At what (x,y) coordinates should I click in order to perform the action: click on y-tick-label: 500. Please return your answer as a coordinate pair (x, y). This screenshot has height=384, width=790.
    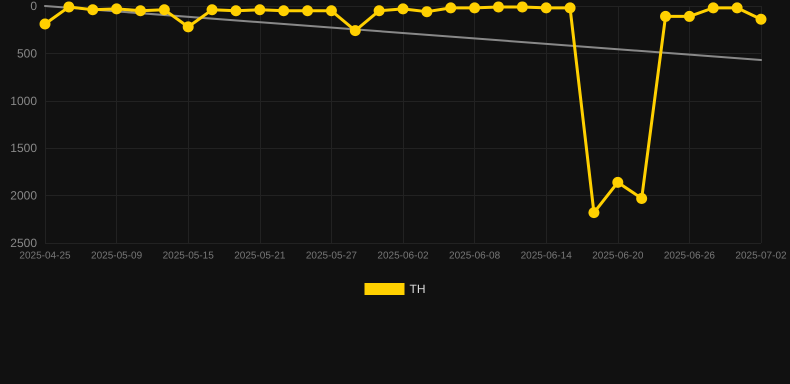
    Looking at the image, I should click on (27, 53).